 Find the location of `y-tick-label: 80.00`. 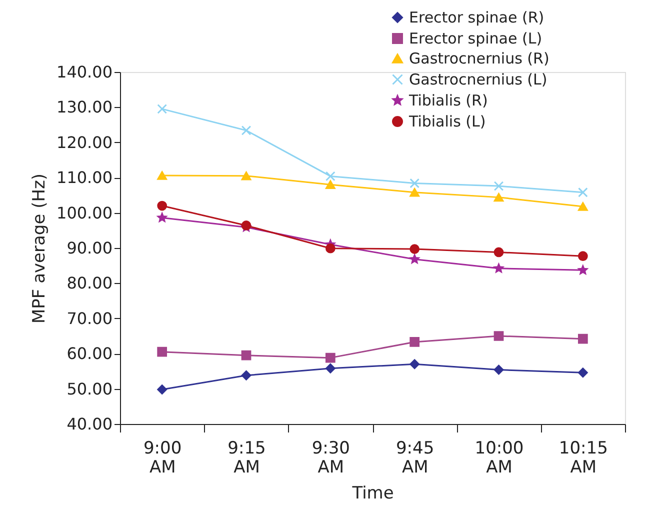

y-tick-label: 80.00 is located at coordinates (89, 283).